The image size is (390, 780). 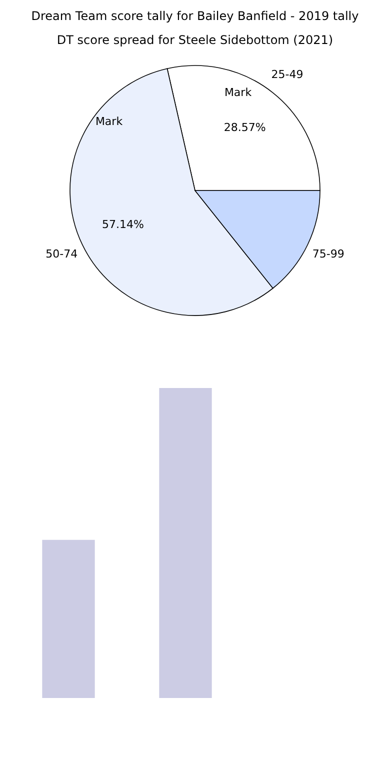 I want to click on data-label: 57.14%, so click(x=123, y=225).